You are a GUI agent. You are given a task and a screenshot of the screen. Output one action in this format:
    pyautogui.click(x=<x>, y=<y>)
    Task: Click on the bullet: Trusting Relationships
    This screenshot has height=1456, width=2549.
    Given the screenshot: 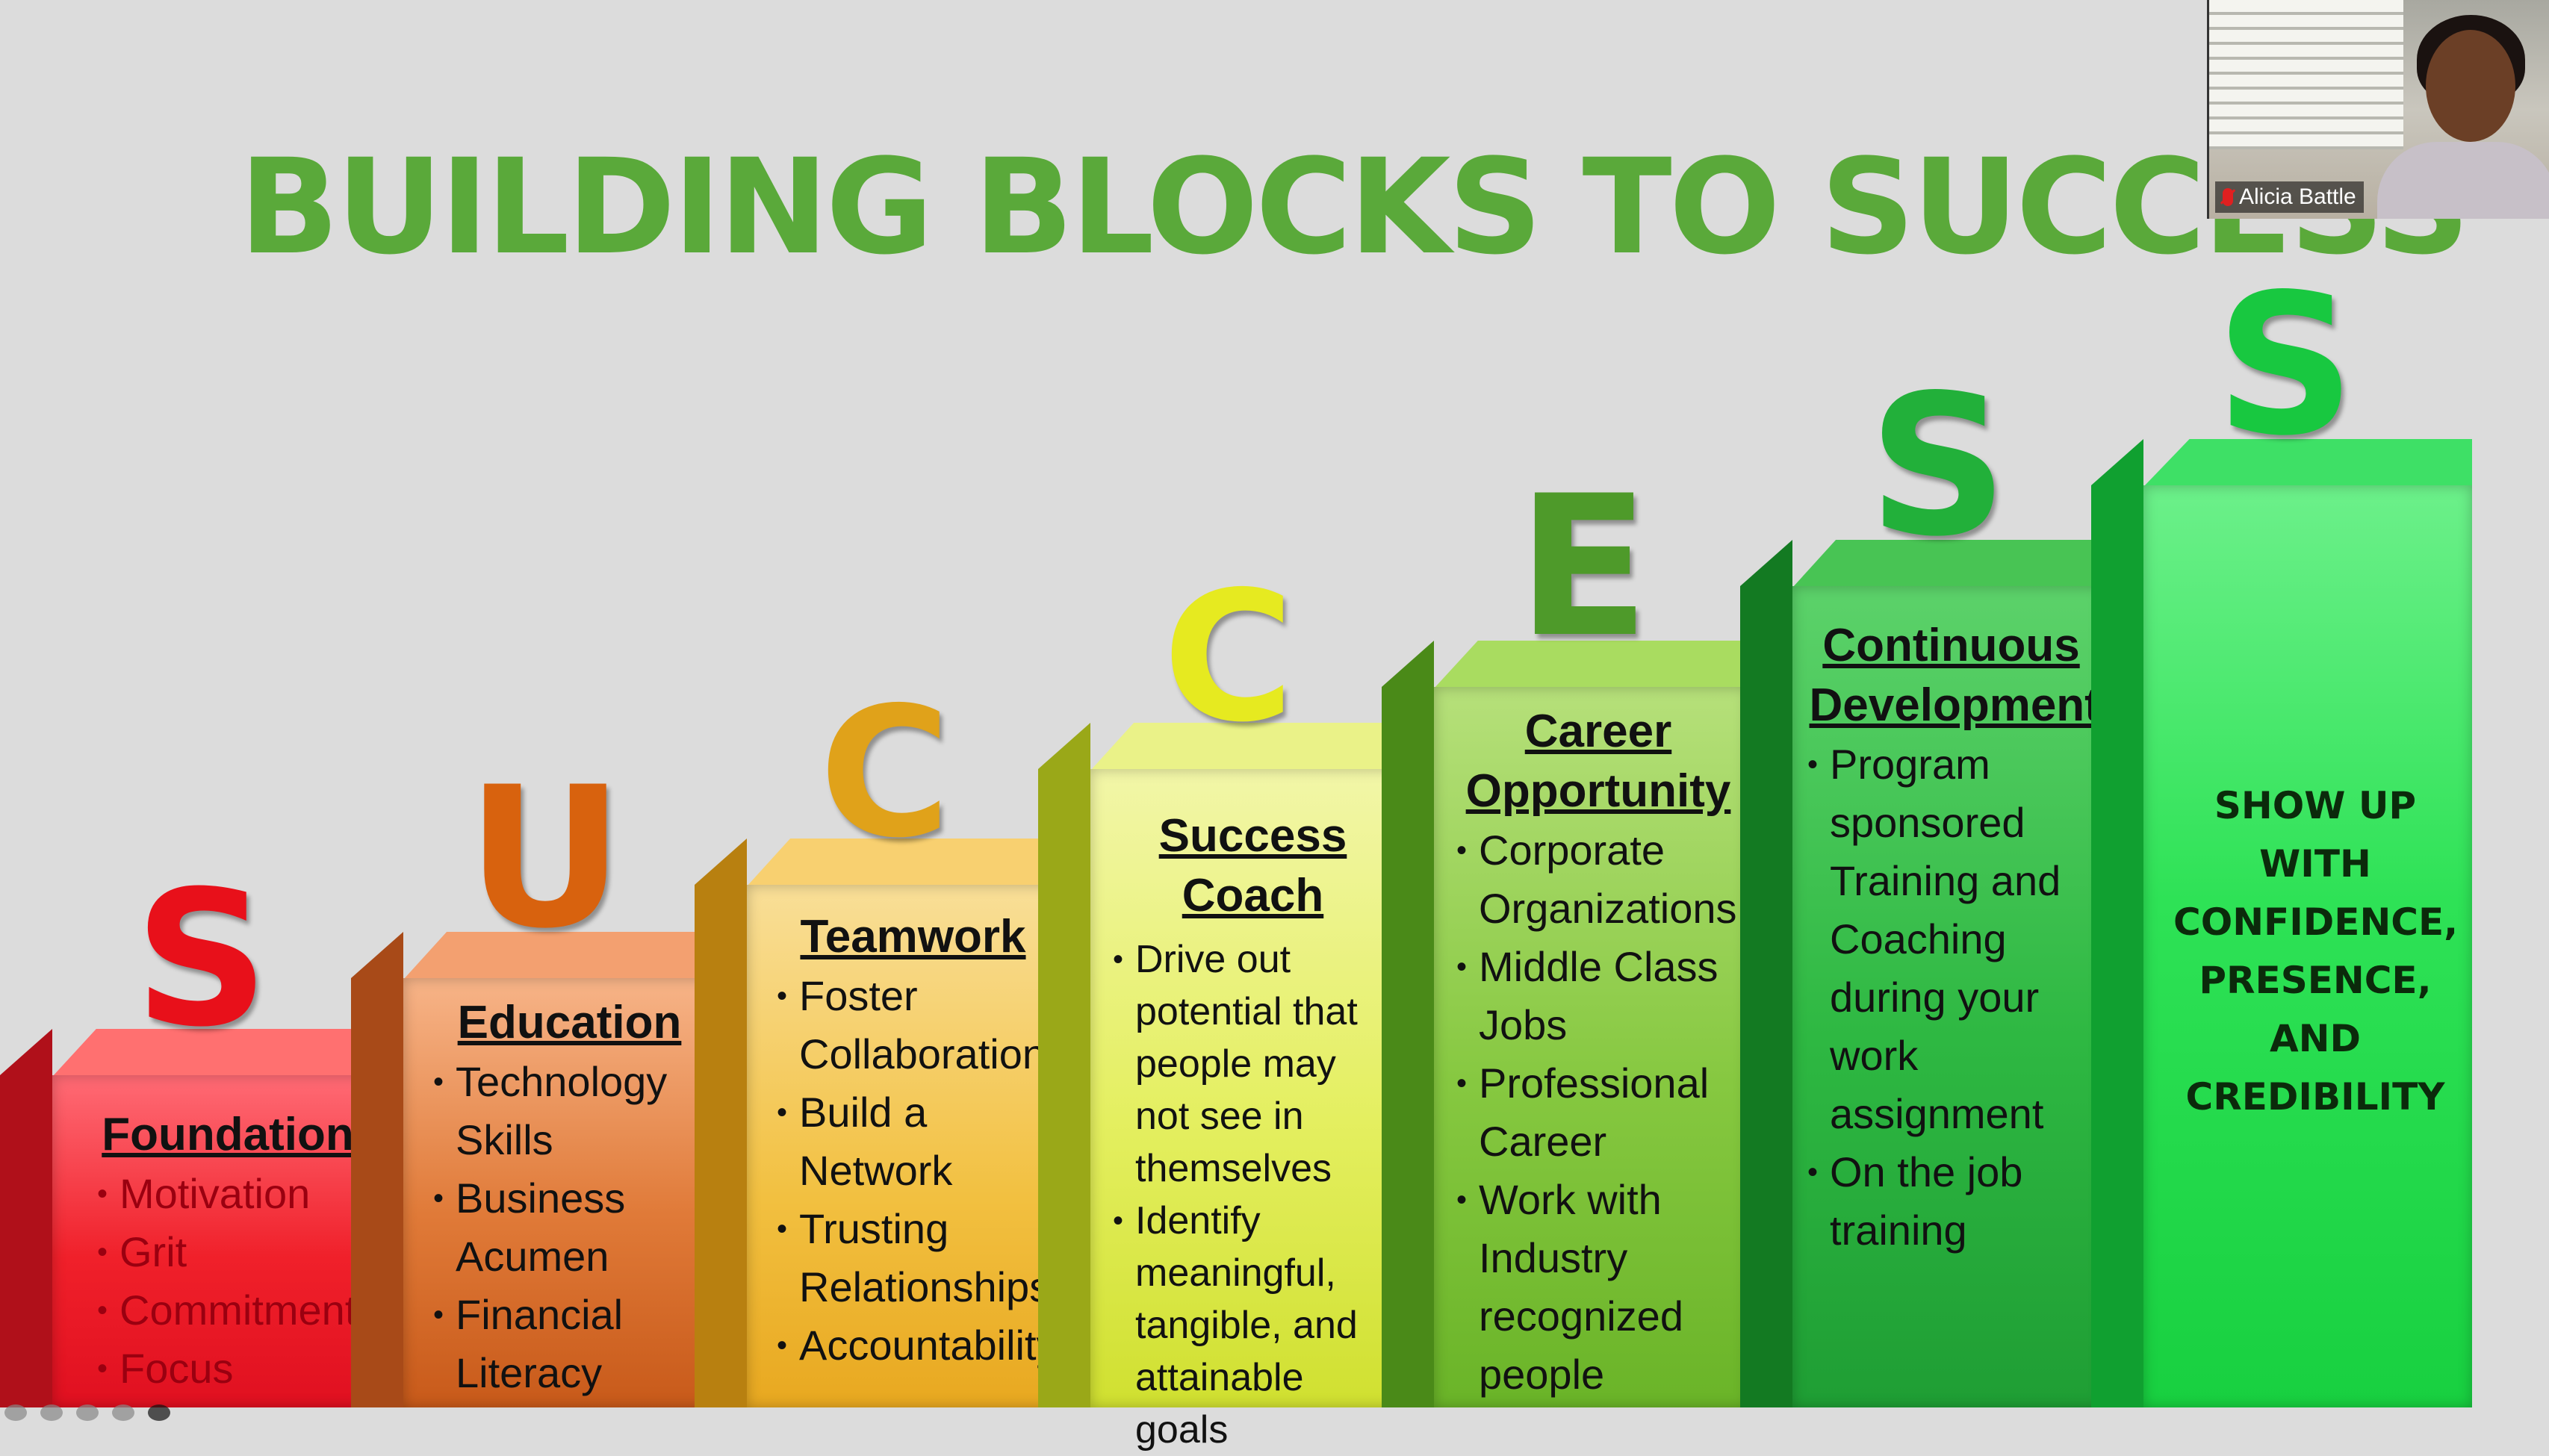 What is the action you would take?
    pyautogui.click(x=913, y=1258)
    